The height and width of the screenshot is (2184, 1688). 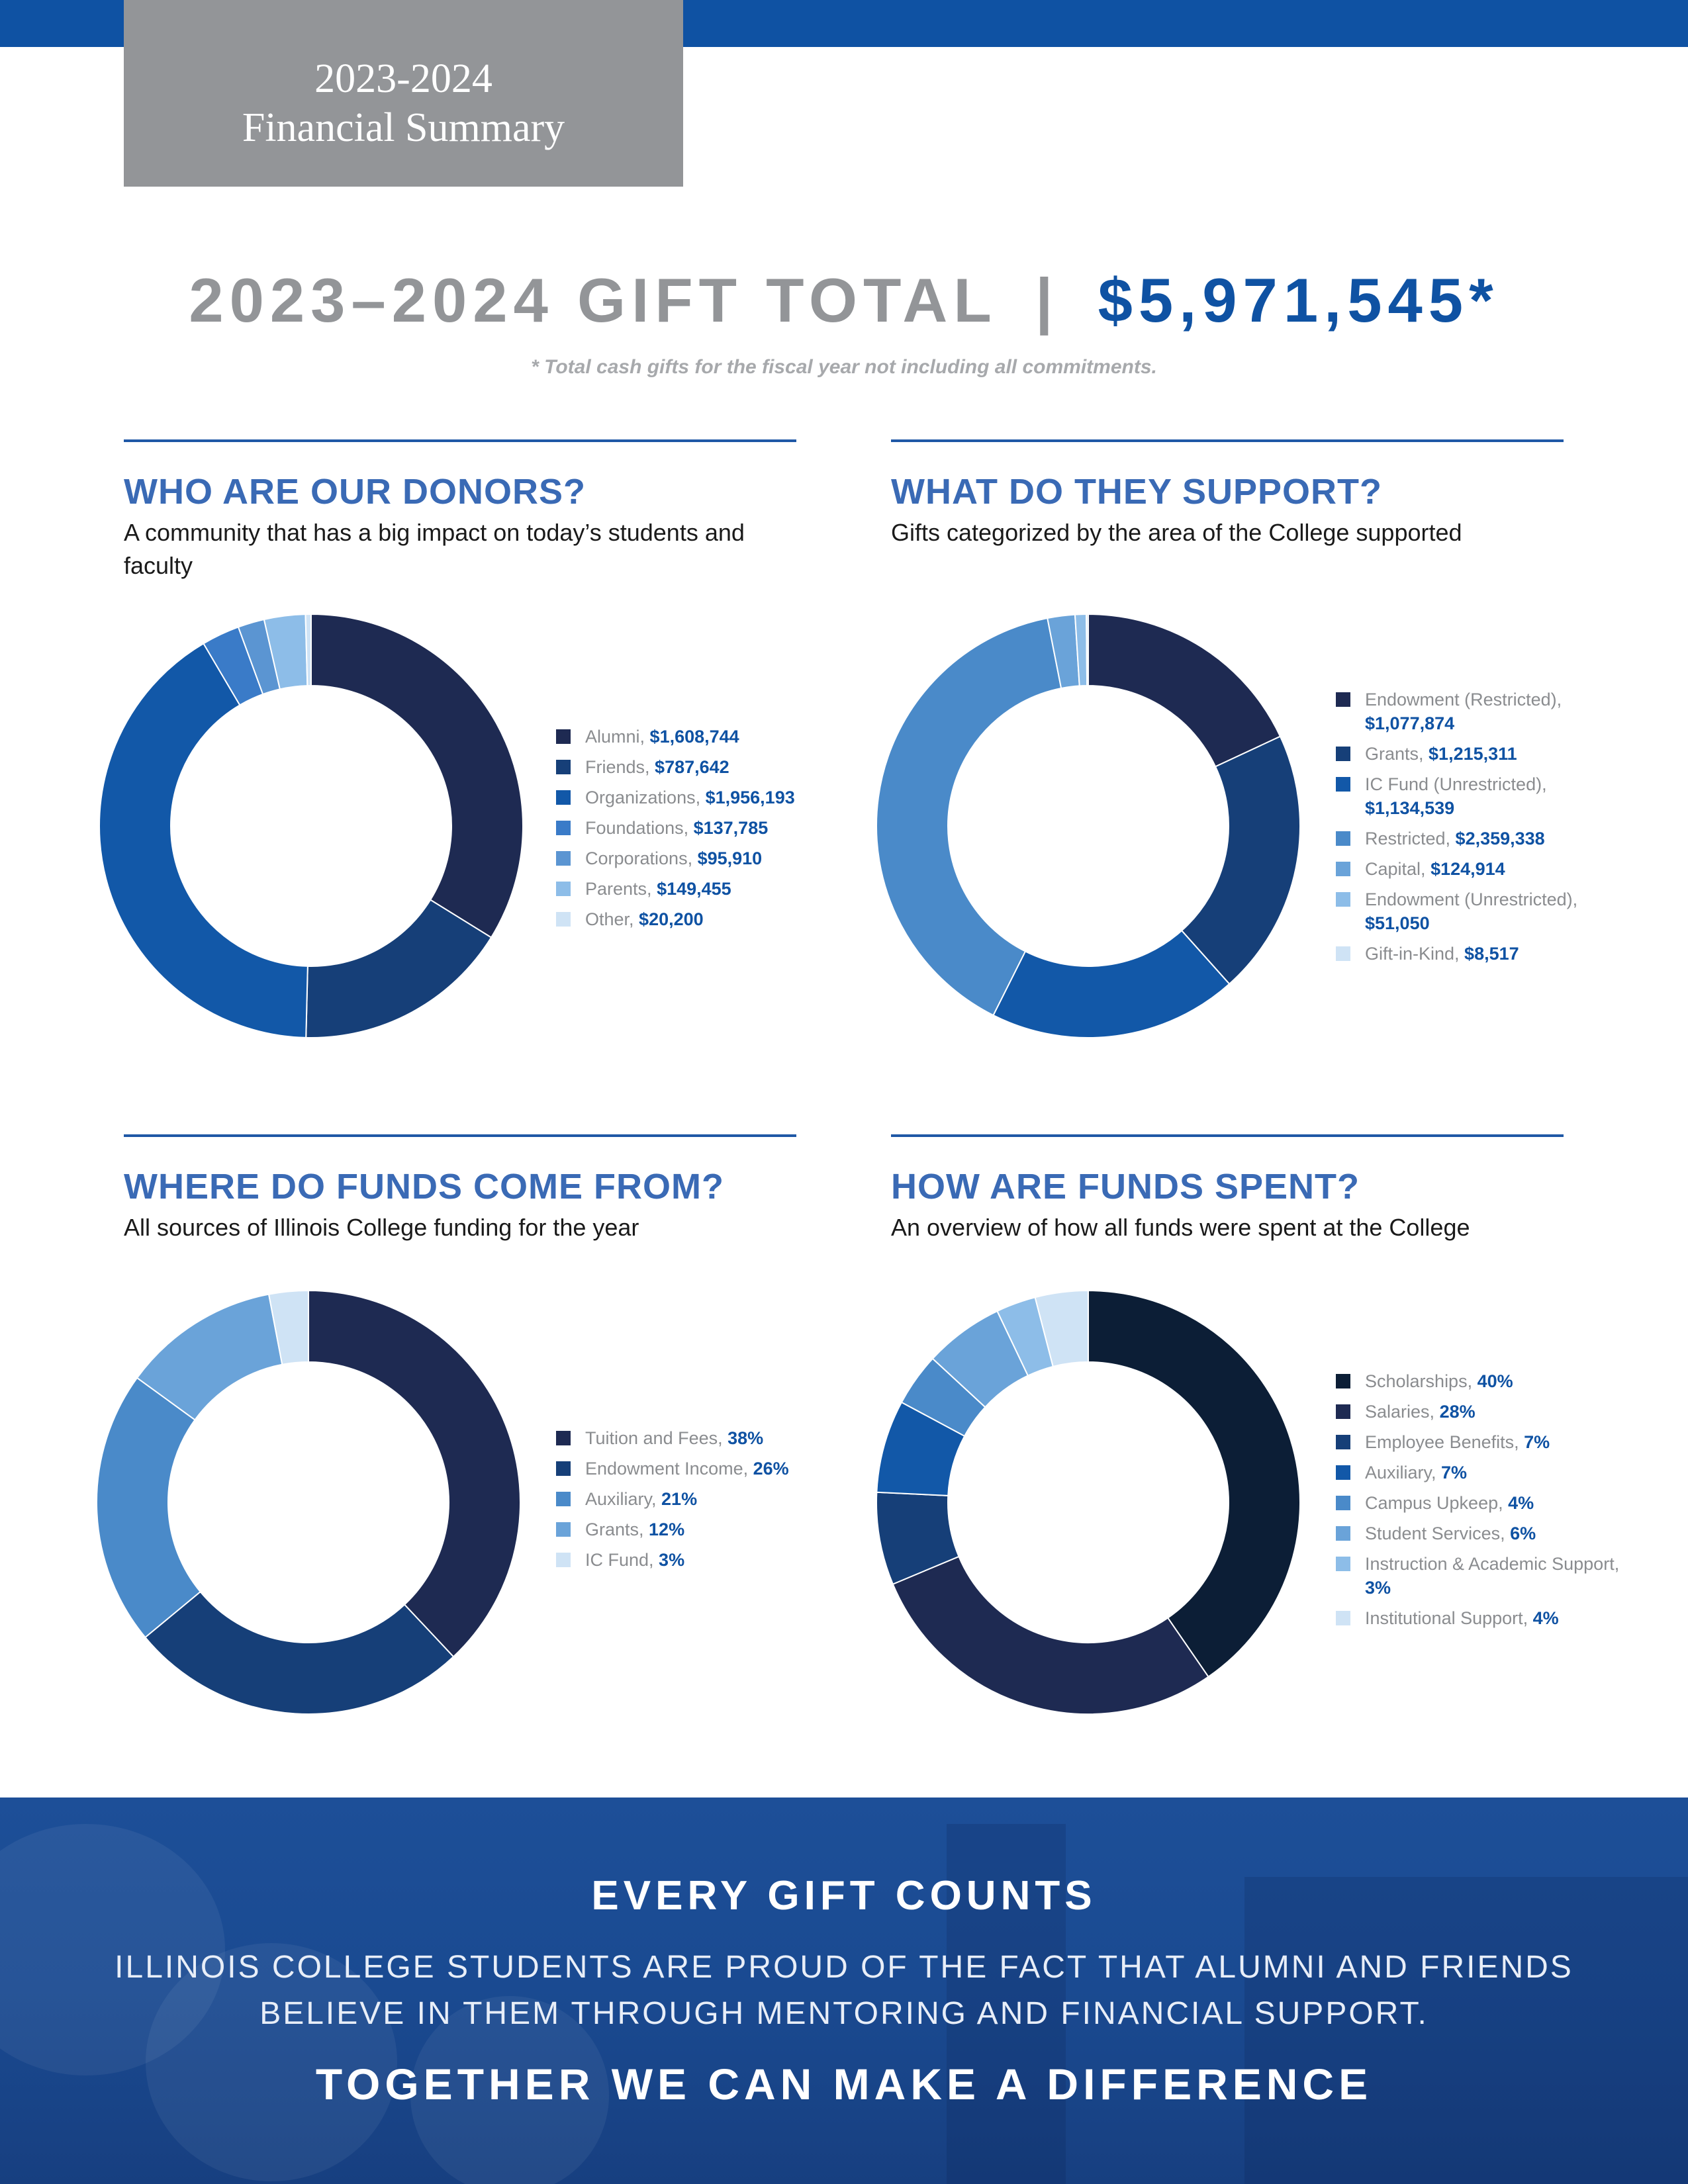 What do you see at coordinates (1491, 954) in the screenshot?
I see `legend-value: $8,517` at bounding box center [1491, 954].